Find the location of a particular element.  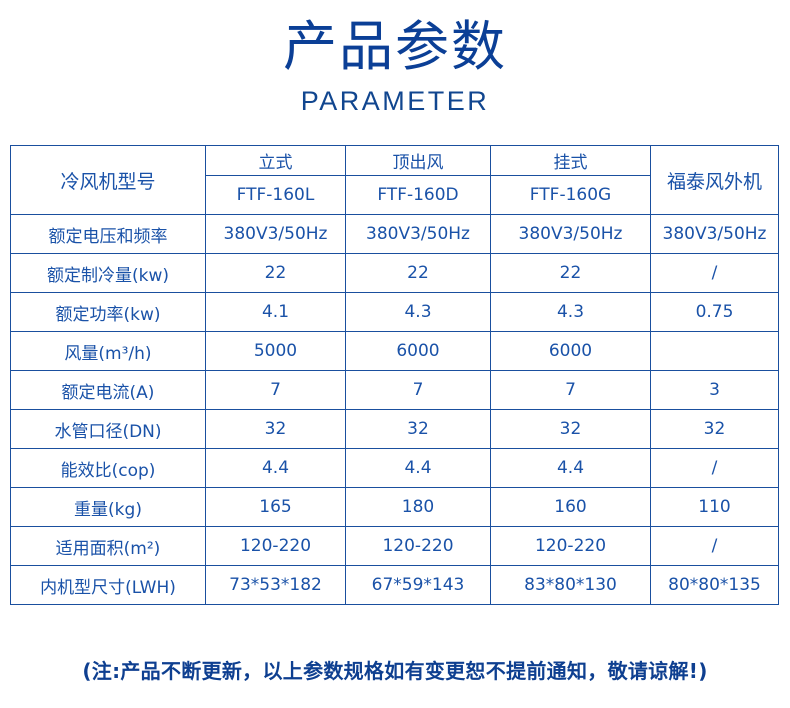

header-model-2: FTF-160D is located at coordinates (418, 195).